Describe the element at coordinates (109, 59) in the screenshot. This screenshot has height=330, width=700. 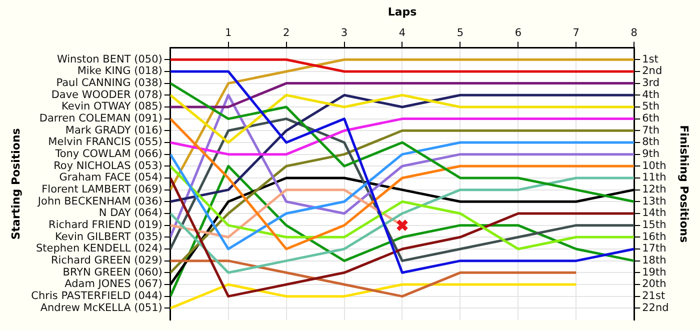
I see `category-label: Winston BENT (050)` at that location.